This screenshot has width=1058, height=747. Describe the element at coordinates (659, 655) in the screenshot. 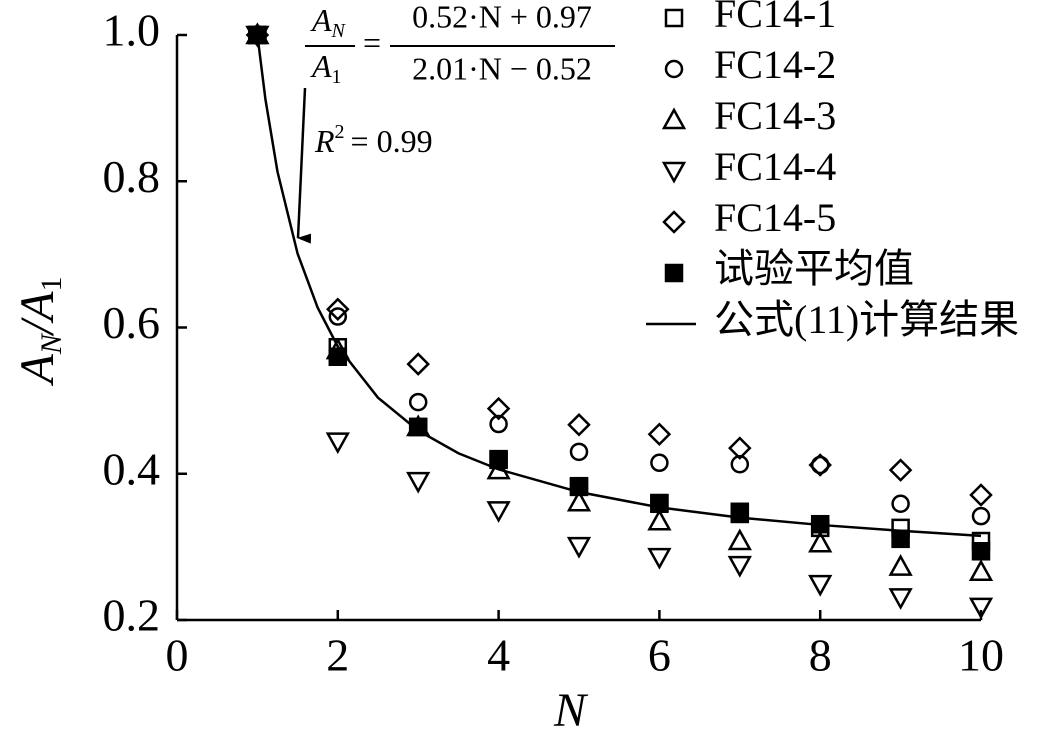

I see `x-tick-label: 6` at that location.